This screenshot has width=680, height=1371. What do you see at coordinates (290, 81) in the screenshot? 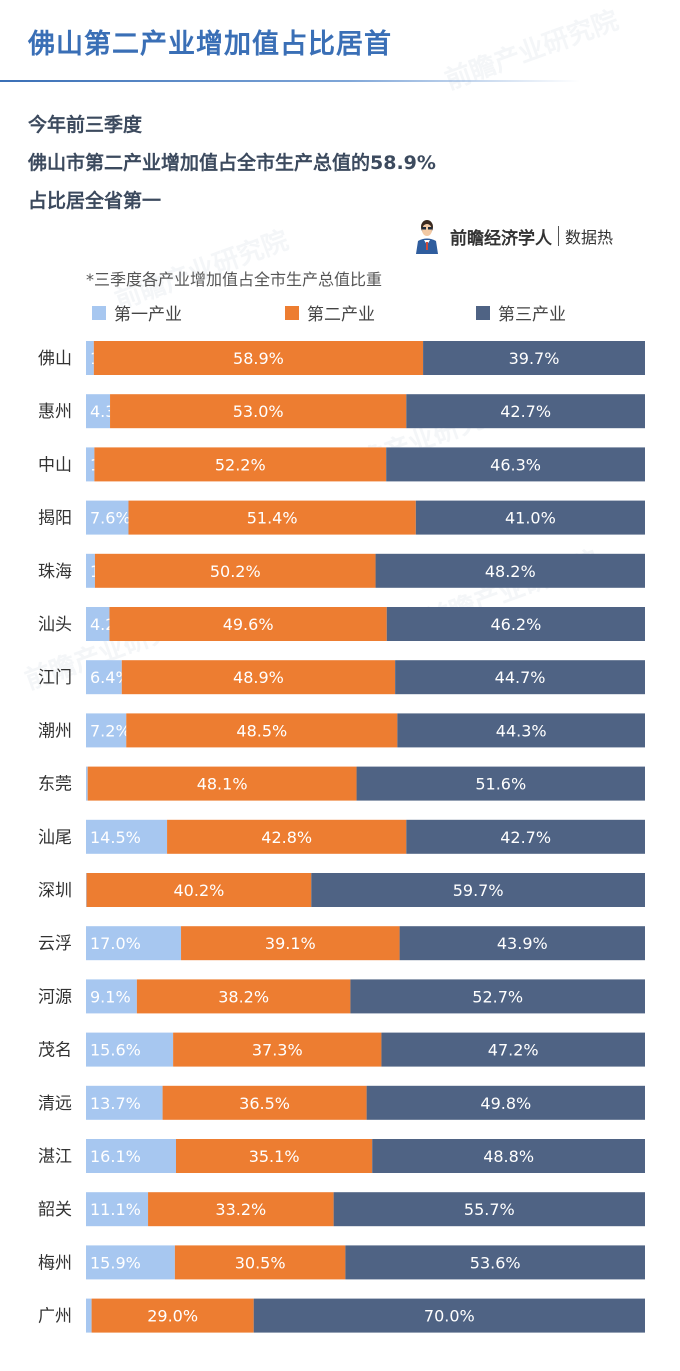
I see `title-rule` at bounding box center [290, 81].